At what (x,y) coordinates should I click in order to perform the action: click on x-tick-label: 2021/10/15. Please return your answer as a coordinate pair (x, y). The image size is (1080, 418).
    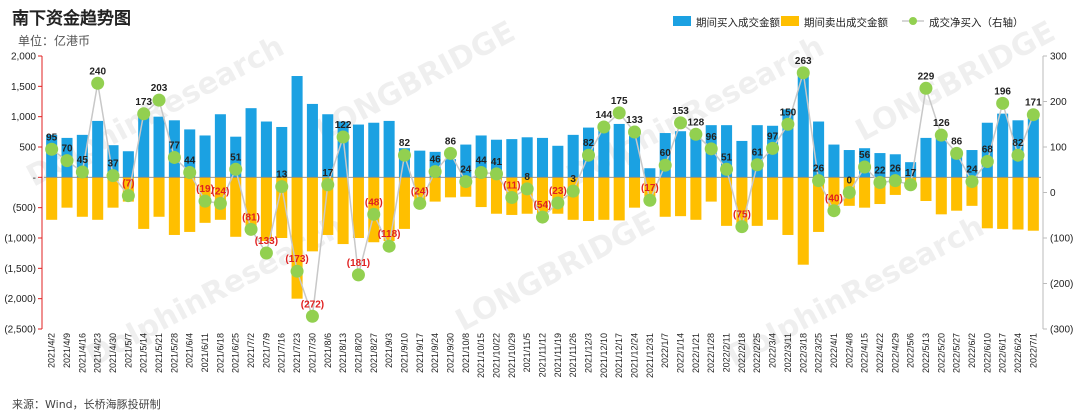
    Looking at the image, I should click on (481, 355).